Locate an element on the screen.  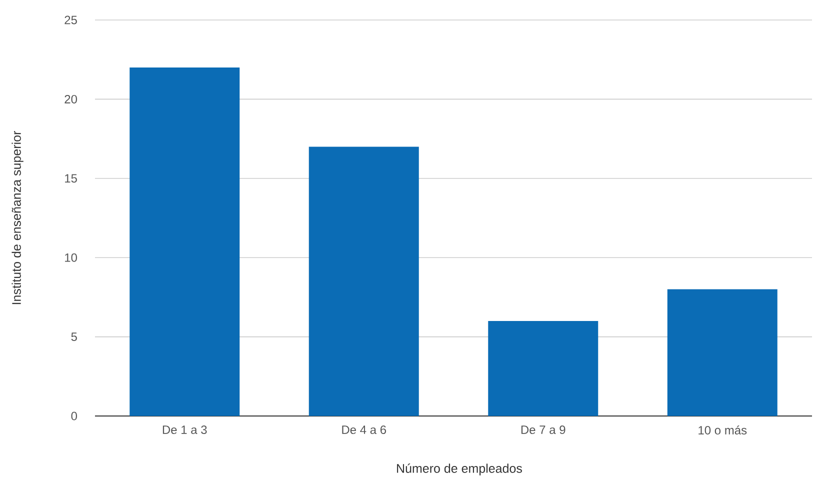
y-tick-label: 10 is located at coordinates (71, 257).